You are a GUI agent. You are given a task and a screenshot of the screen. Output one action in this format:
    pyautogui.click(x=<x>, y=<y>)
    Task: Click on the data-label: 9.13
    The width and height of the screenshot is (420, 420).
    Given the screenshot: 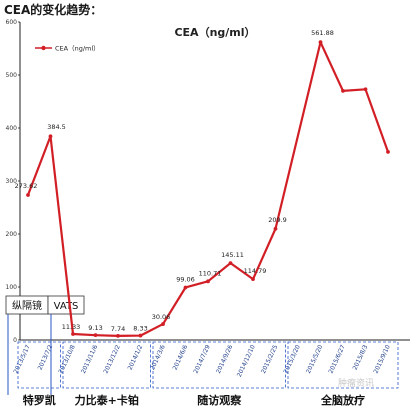 What is the action you would take?
    pyautogui.click(x=95, y=328)
    